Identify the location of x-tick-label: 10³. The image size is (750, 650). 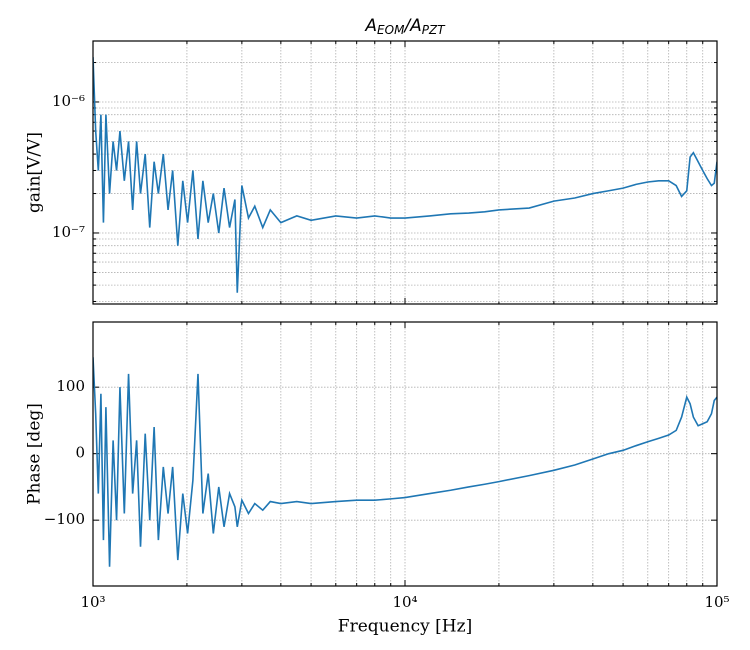
(92, 602).